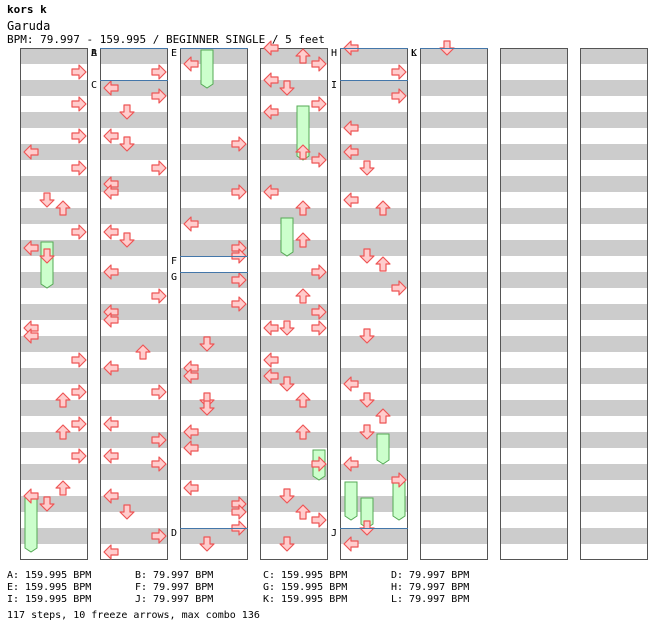 The width and height of the screenshot is (672, 644). What do you see at coordinates (29, 26) in the screenshot?
I see `song-title: Garuda` at bounding box center [29, 26].